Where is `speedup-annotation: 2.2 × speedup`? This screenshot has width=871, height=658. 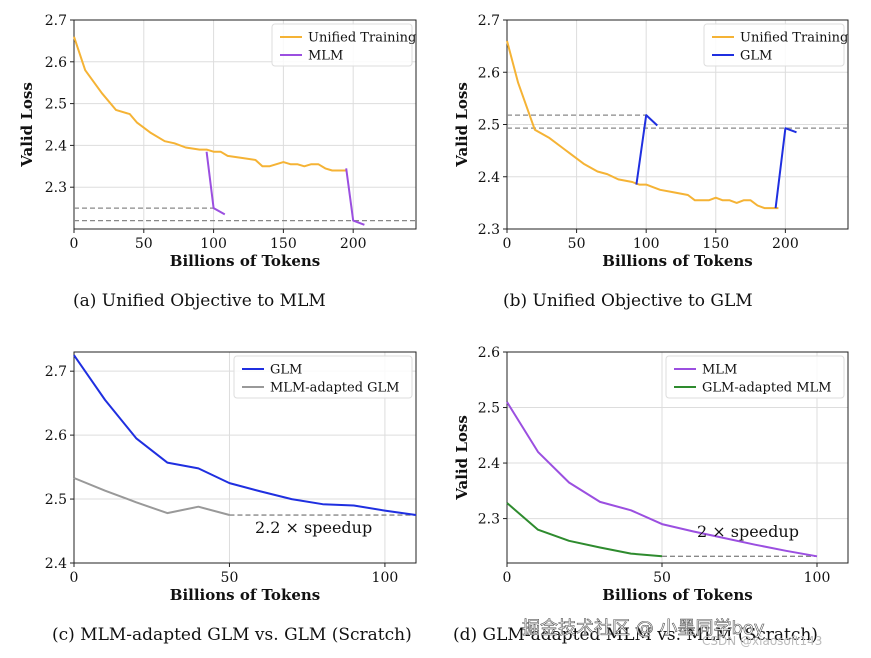 speedup-annotation: 2.2 × speedup is located at coordinates (313, 527).